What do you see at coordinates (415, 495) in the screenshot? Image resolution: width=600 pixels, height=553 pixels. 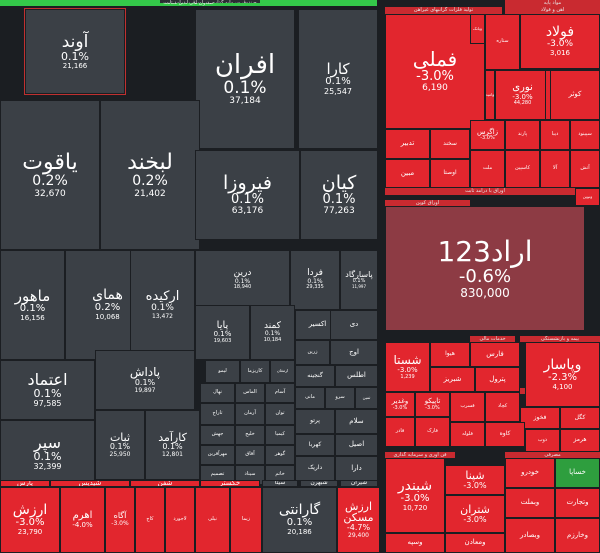 I see `stock-tile: شبندر -3.0% 10,720` at bounding box center [415, 495].